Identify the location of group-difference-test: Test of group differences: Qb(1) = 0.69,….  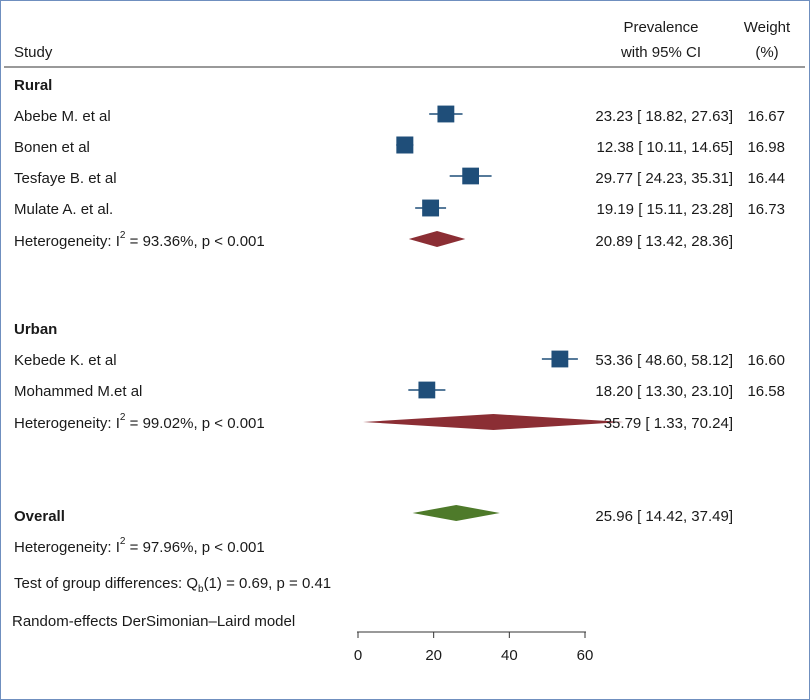
(172, 585).